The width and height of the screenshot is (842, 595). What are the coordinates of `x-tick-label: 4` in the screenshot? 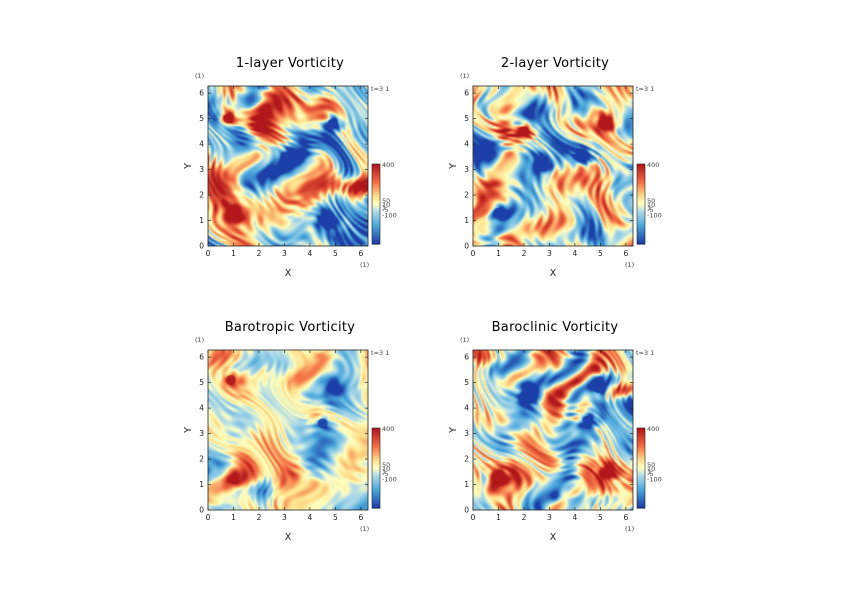 It's located at (575, 517).